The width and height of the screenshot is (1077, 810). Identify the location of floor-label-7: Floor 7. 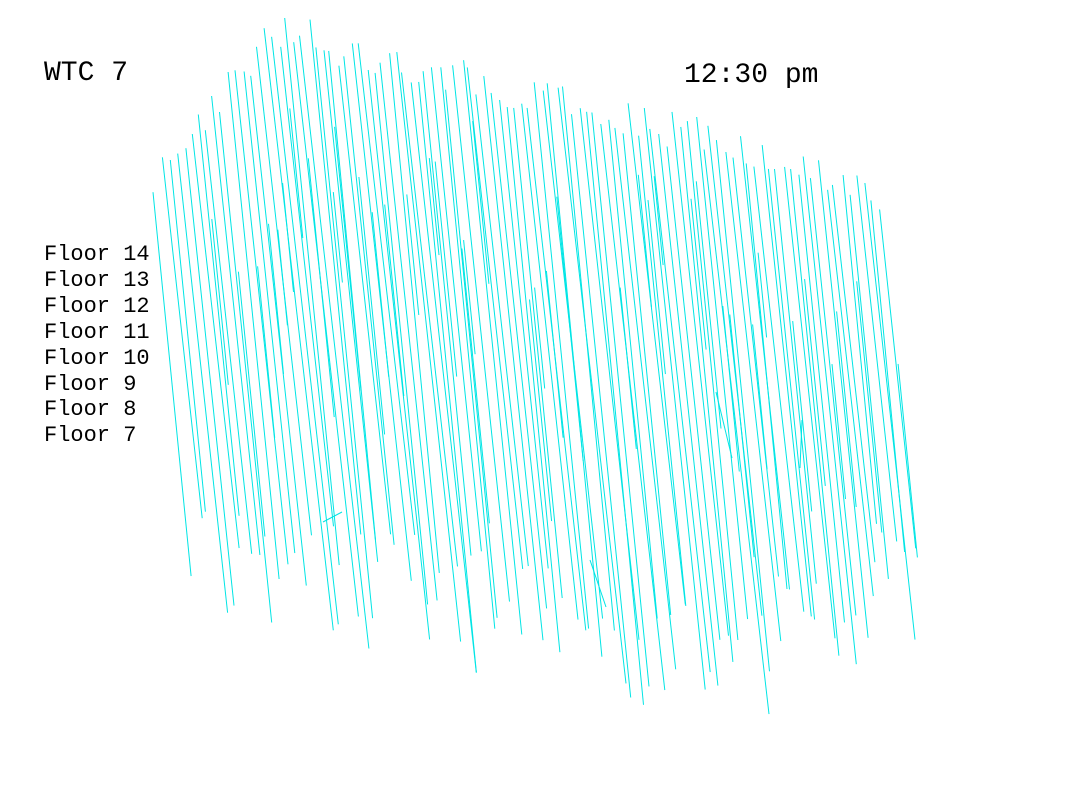
(90, 436).